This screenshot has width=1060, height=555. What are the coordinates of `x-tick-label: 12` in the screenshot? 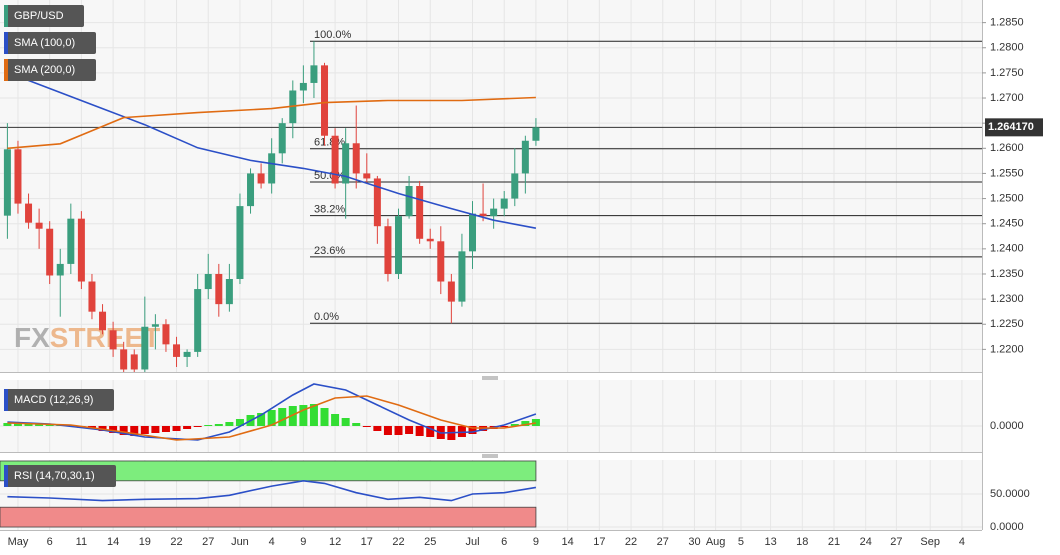 It's located at (335, 542).